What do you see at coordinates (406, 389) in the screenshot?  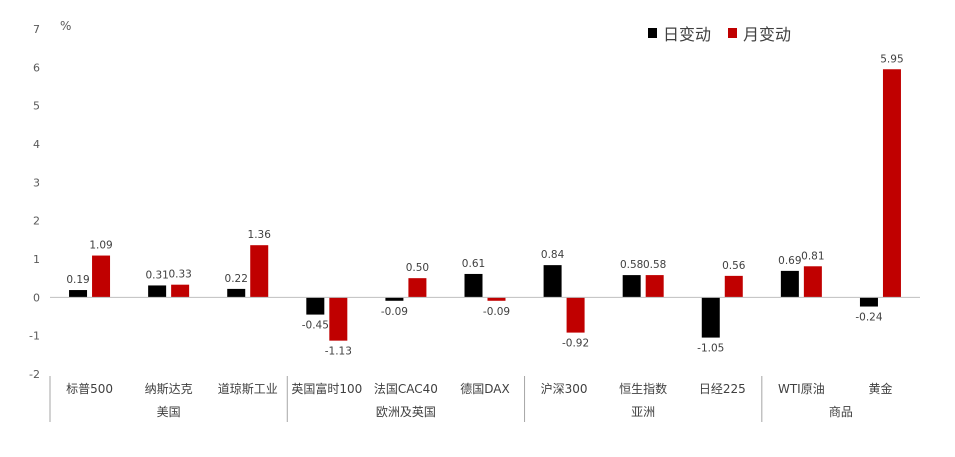 I see `x-category-label: 法国CAC40` at bounding box center [406, 389].